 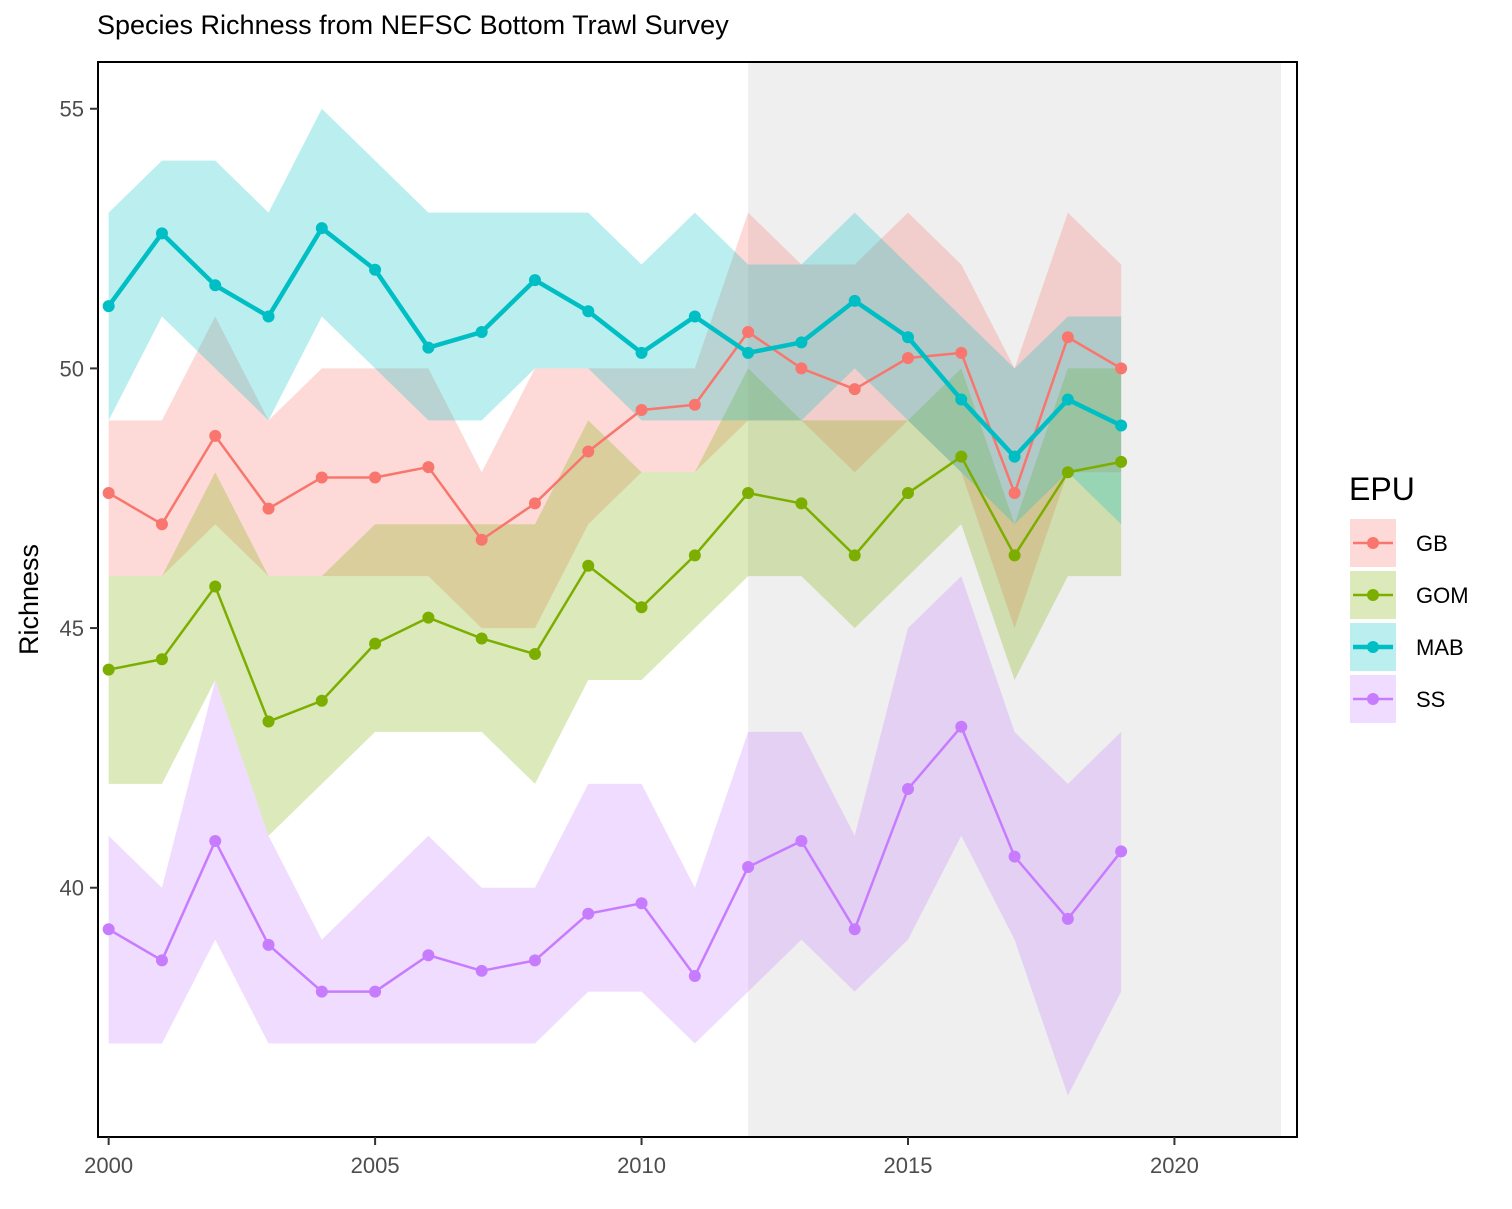 I want to click on point-mab-2011, so click(x=694, y=316).